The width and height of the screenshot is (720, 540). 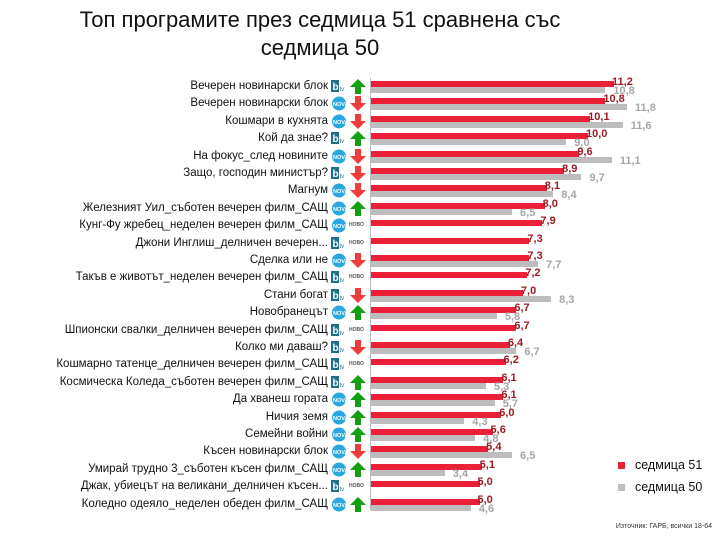 I want to click on category-label: Новобранецът, so click(x=288, y=312).